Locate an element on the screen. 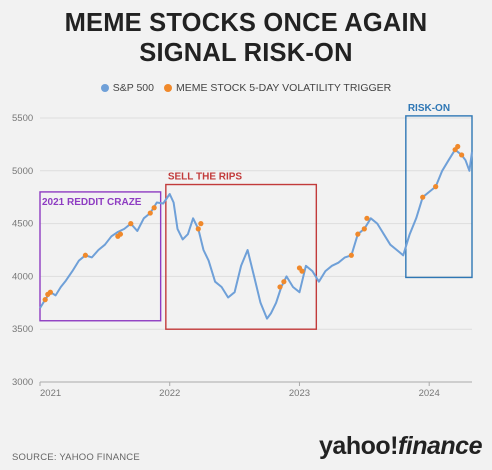 The width and height of the screenshot is (492, 470). logo-finance: finance is located at coordinates (440, 446).